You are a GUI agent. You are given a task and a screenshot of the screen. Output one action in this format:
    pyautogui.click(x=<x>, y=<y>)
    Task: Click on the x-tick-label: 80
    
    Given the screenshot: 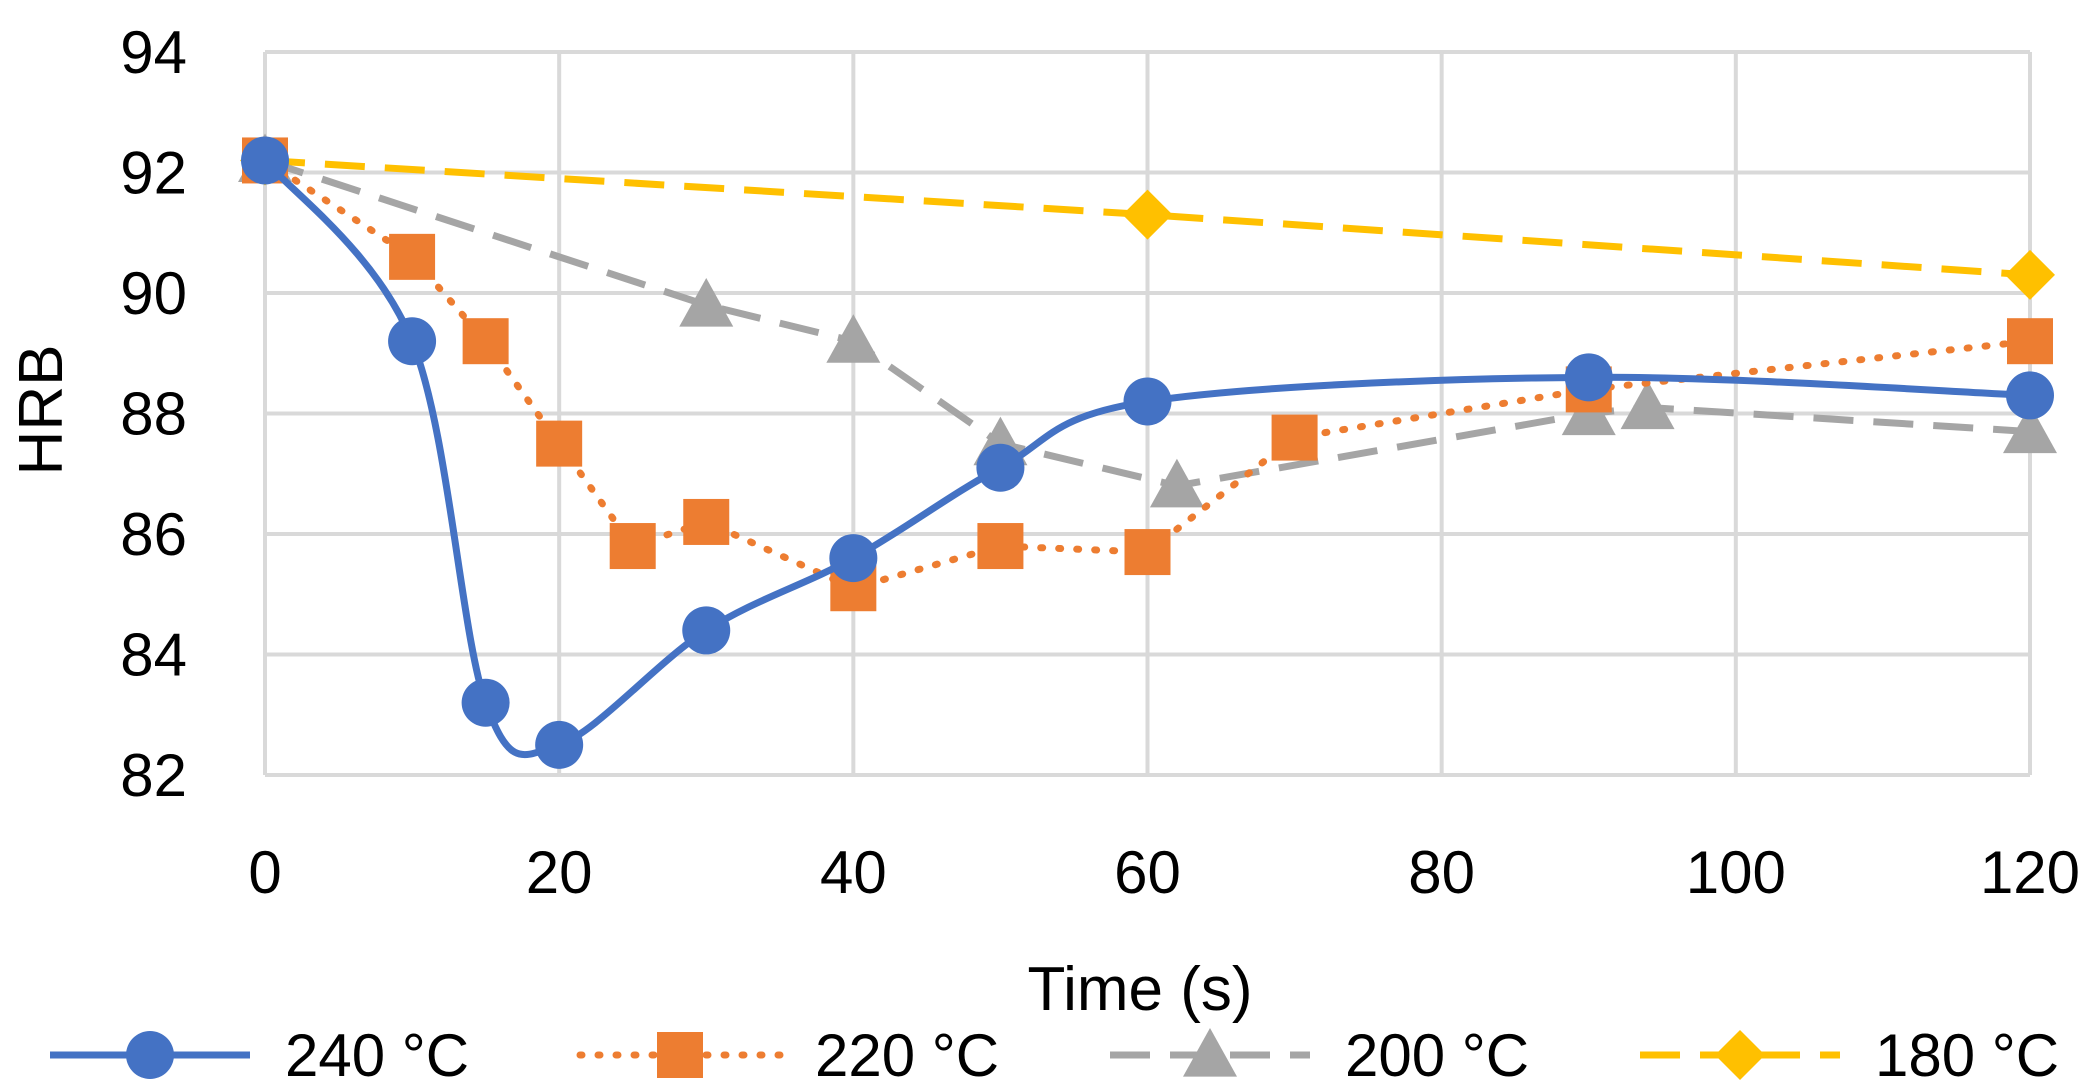 What is the action you would take?
    pyautogui.click(x=1441, y=872)
    